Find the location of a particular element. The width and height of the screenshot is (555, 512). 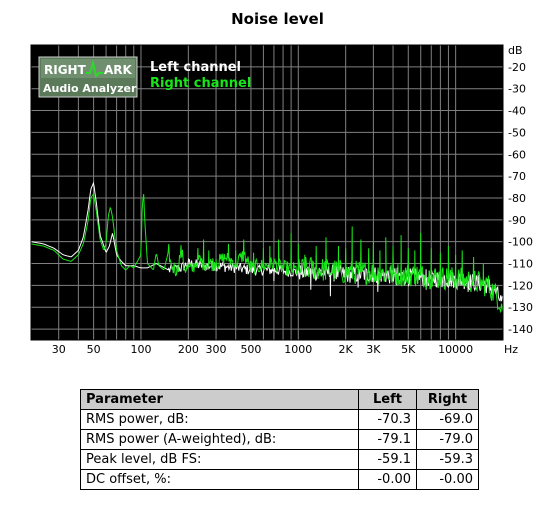

y-tick-label: -100 is located at coordinates (520, 242).